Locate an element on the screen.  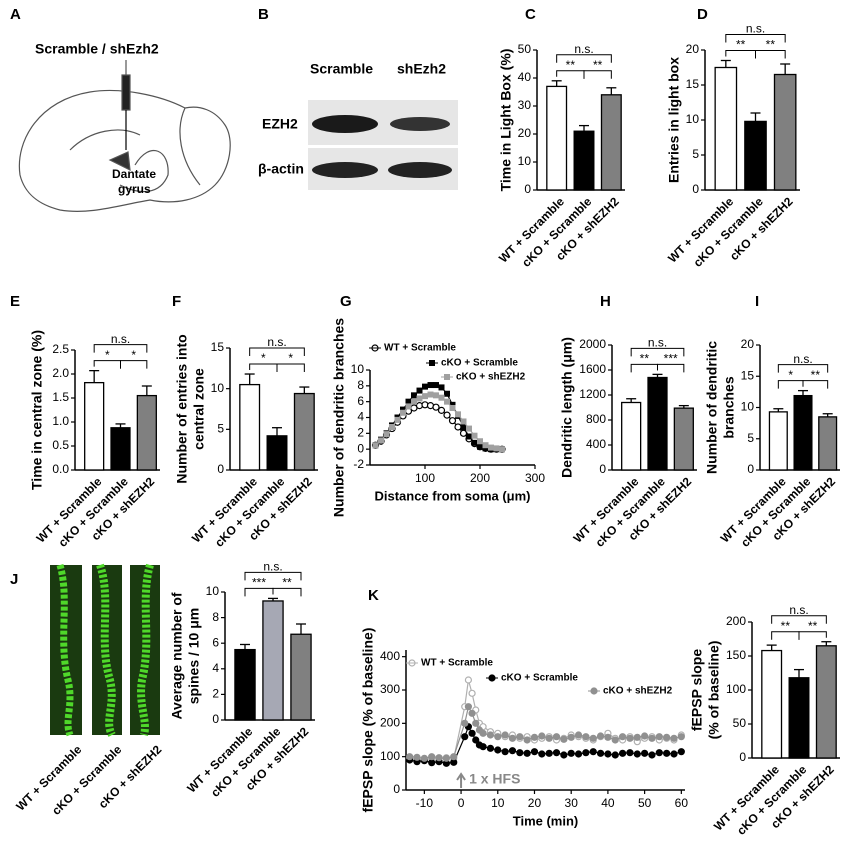
y-axis-label: Number of dendritic is located at coordinates (712, 407).